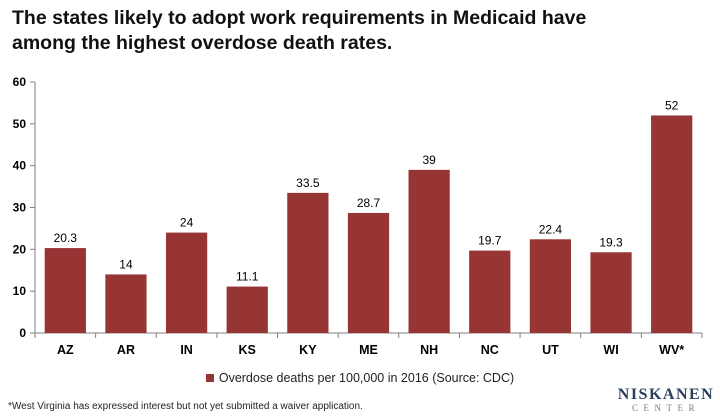 Image resolution: width=720 pixels, height=418 pixels. What do you see at coordinates (490, 241) in the screenshot?
I see `data-label: 19.7` at bounding box center [490, 241].